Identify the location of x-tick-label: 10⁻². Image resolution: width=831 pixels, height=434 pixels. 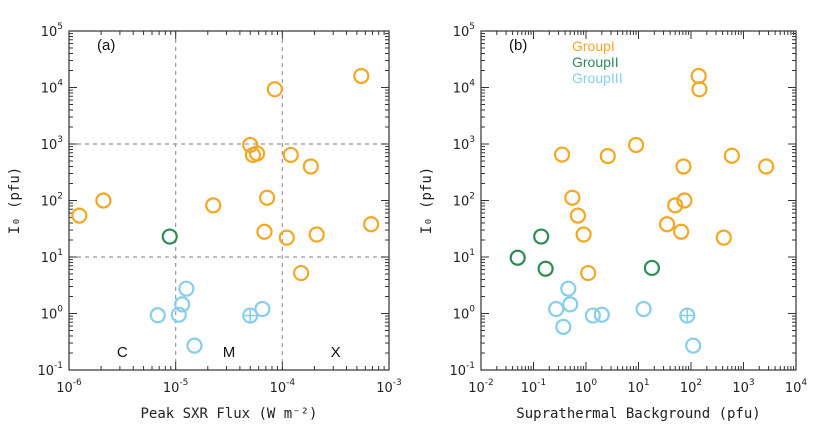
(481, 387).